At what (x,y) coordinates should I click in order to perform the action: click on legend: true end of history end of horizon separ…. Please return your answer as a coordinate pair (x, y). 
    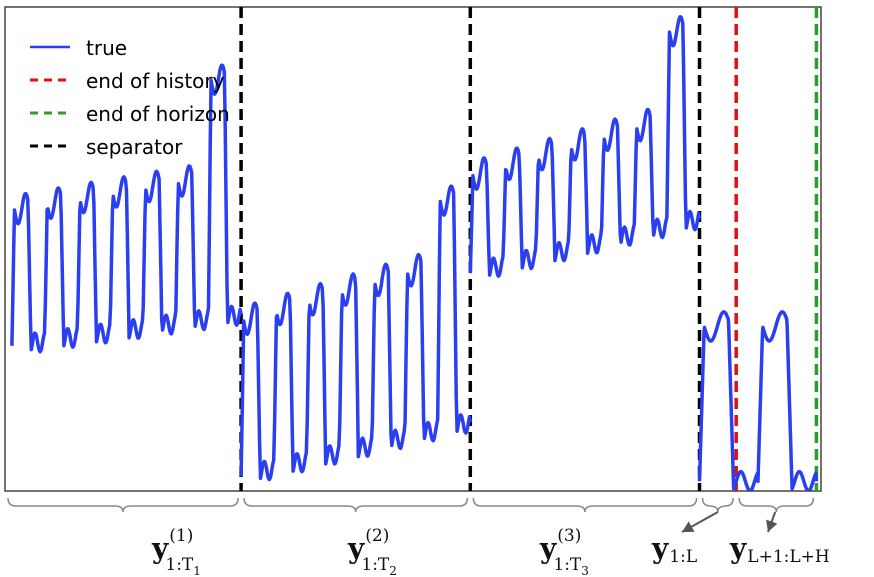
    Looking at the image, I should click on (130, 97).